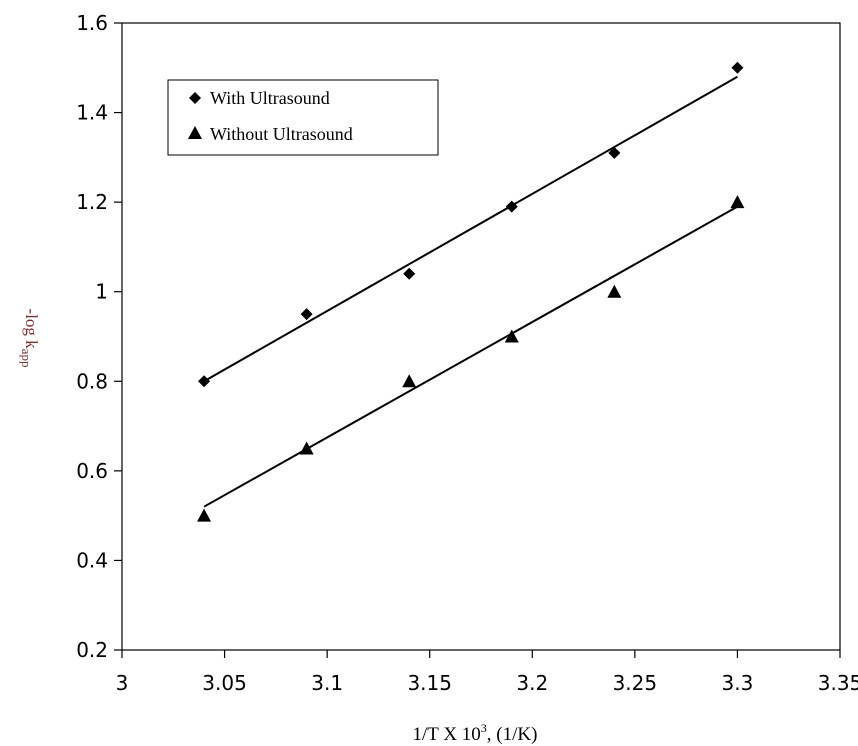 The image size is (858, 746). I want to click on y-axis-title: -log kapp, so click(30, 338).